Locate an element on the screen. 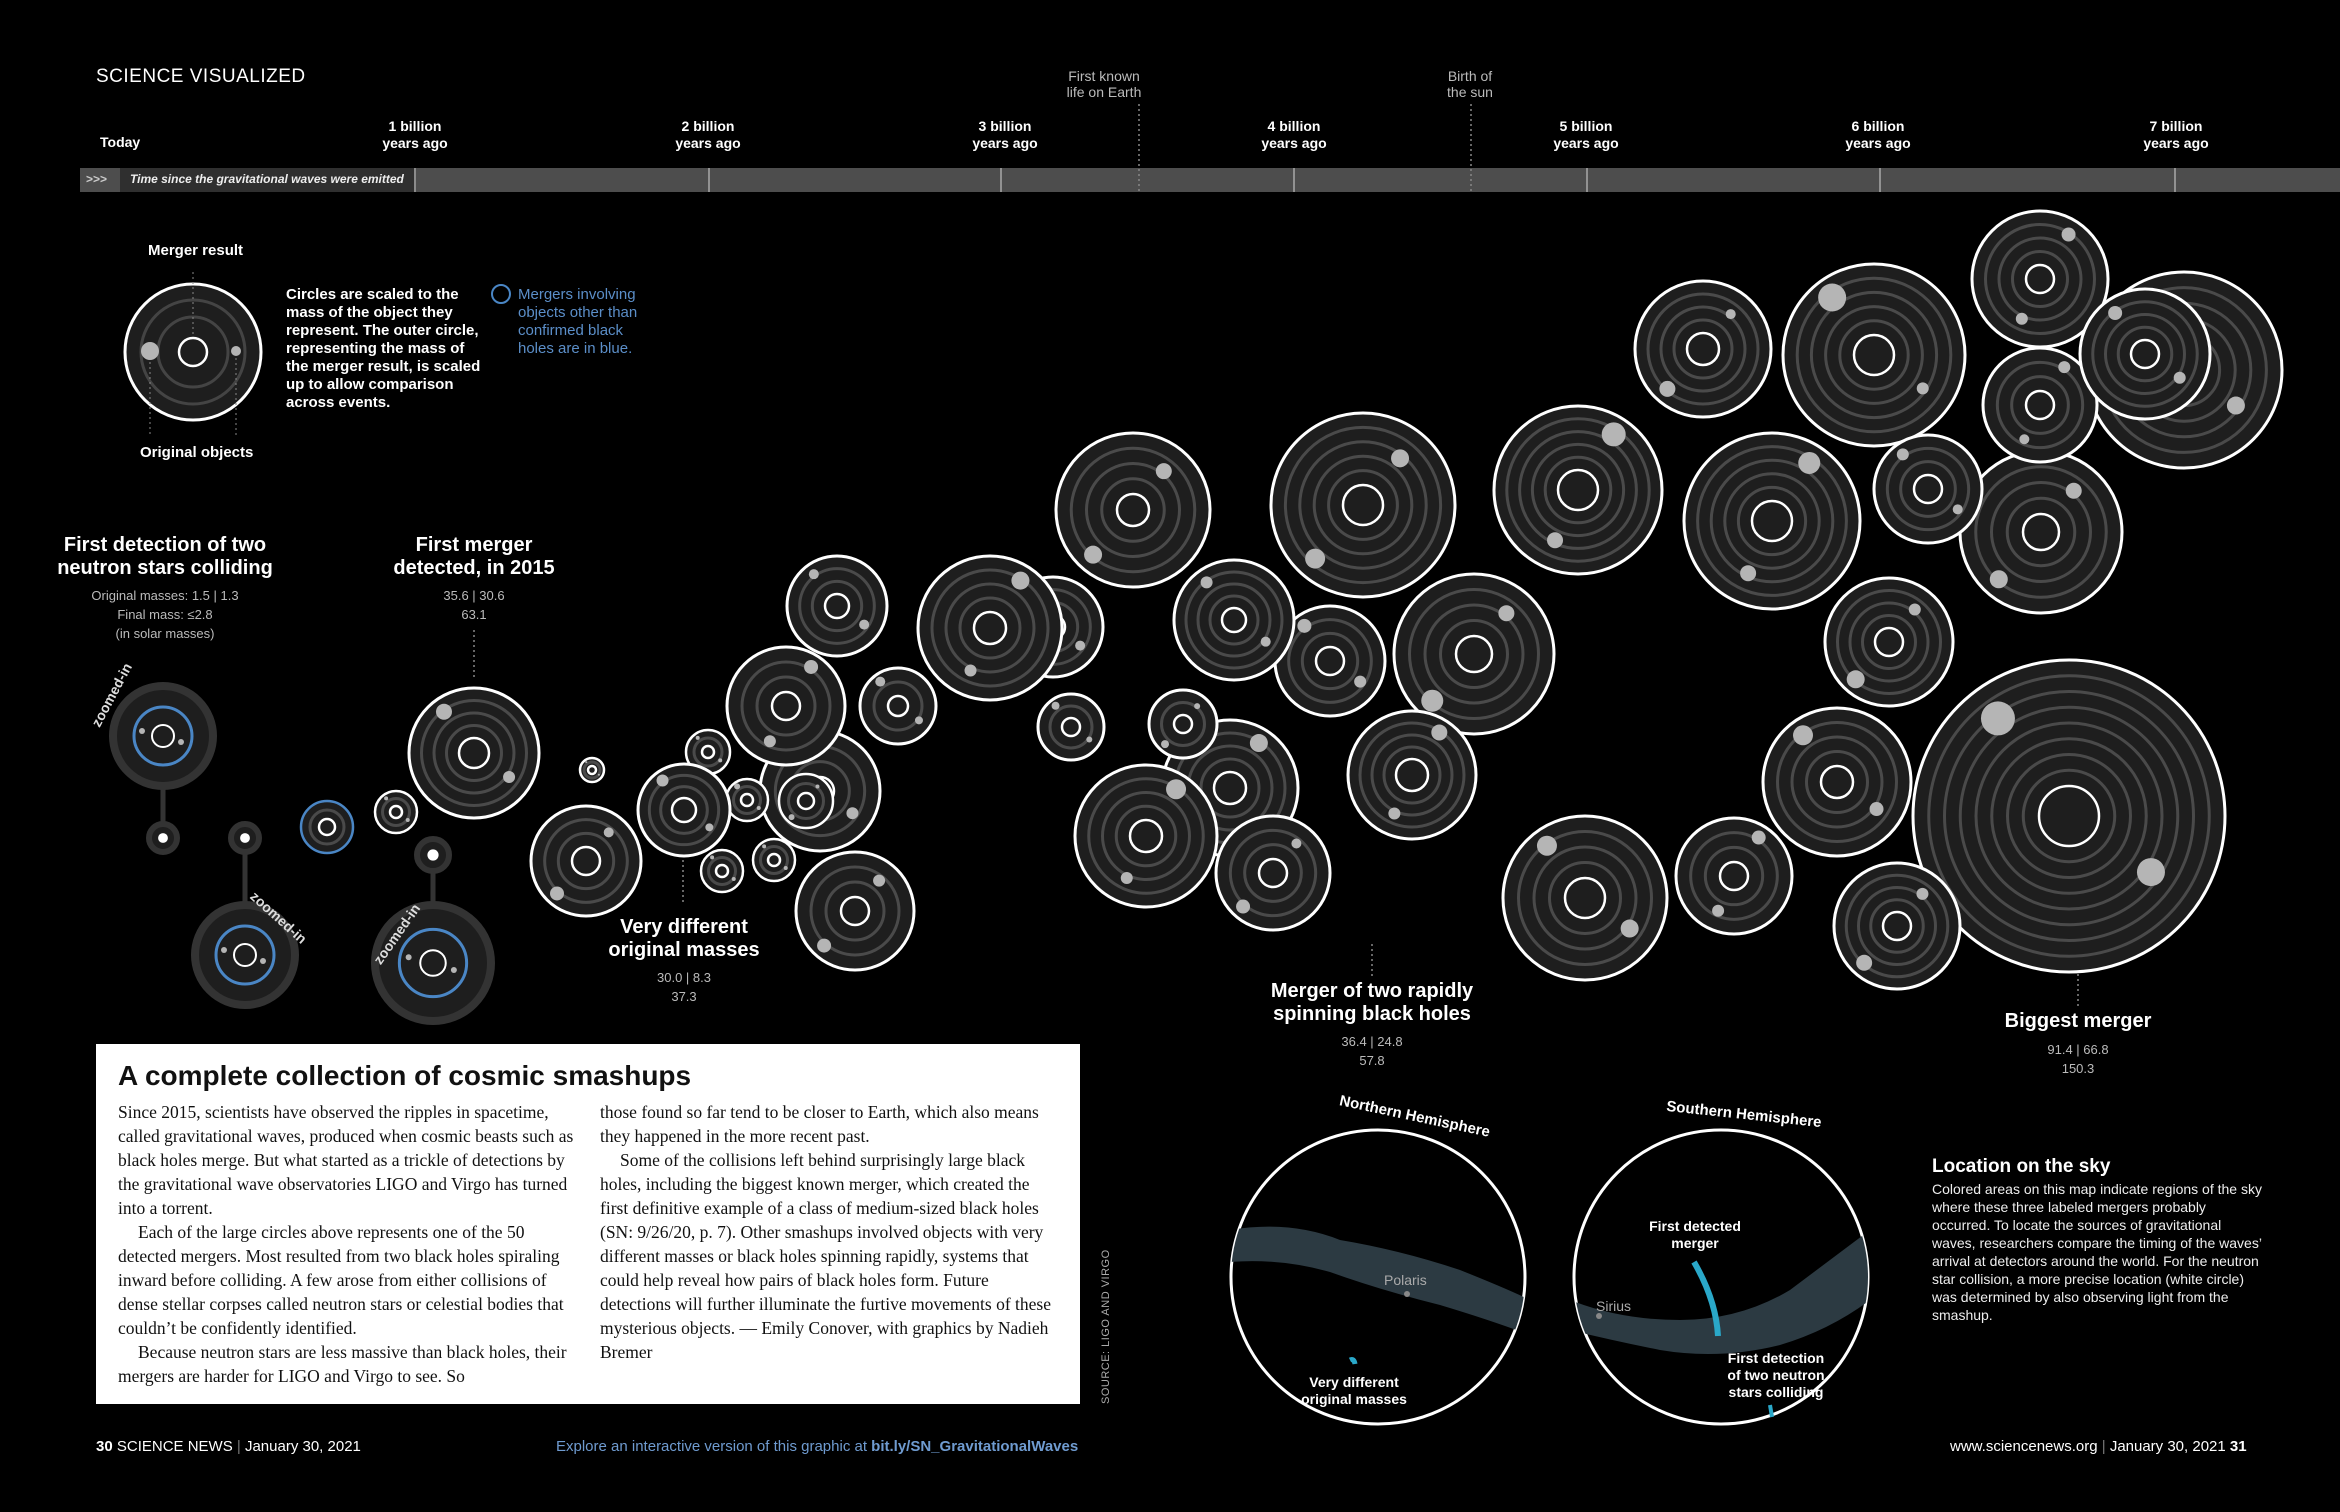 This screenshot has height=1512, width=2340. footer-site: www.sciencenews.org is located at coordinates (2024, 1446).